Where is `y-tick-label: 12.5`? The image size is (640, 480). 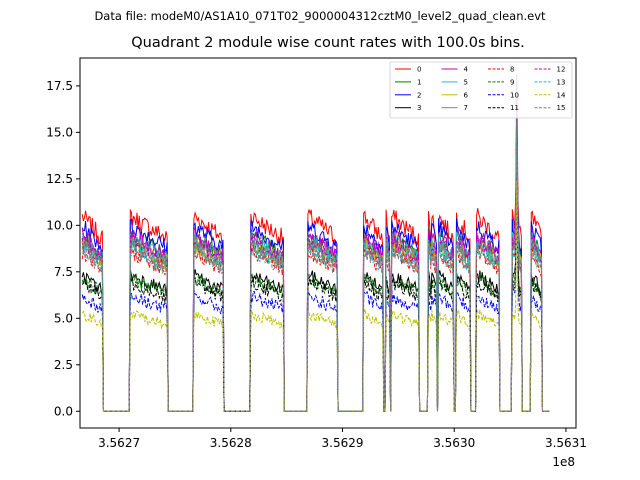
y-tick-label: 12.5 is located at coordinates (59, 179).